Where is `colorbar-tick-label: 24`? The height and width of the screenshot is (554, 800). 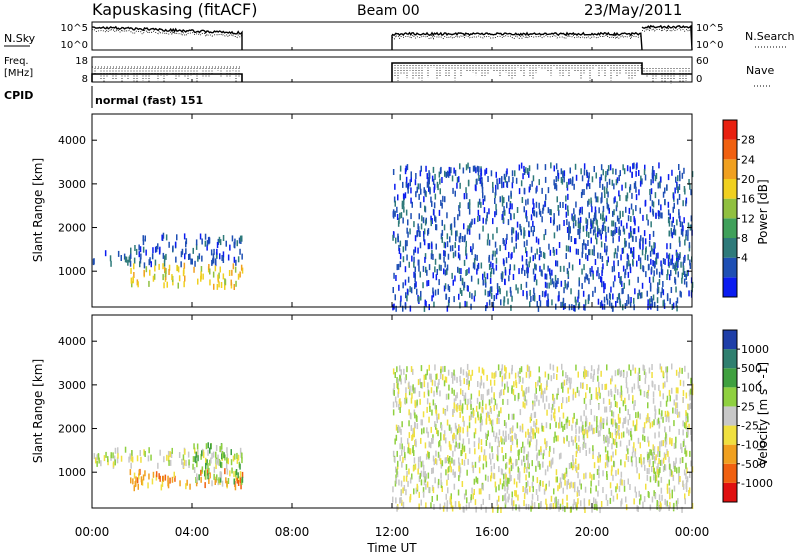 colorbar-tick-label: 24 is located at coordinates (748, 159).